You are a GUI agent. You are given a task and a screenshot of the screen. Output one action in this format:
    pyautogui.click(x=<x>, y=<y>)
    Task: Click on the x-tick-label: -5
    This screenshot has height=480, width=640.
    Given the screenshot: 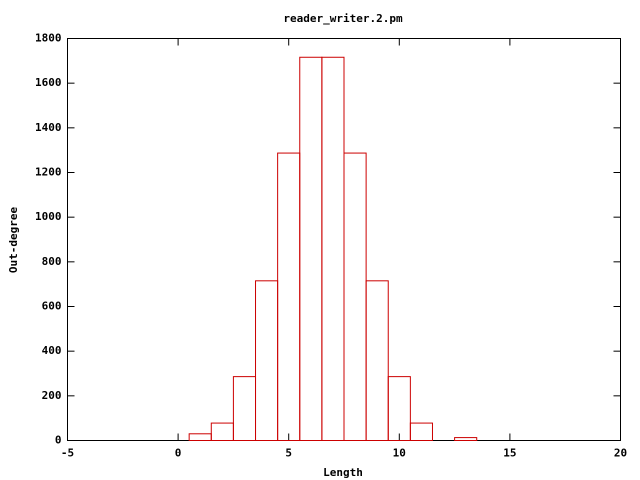 What is the action you would take?
    pyautogui.click(x=67, y=453)
    